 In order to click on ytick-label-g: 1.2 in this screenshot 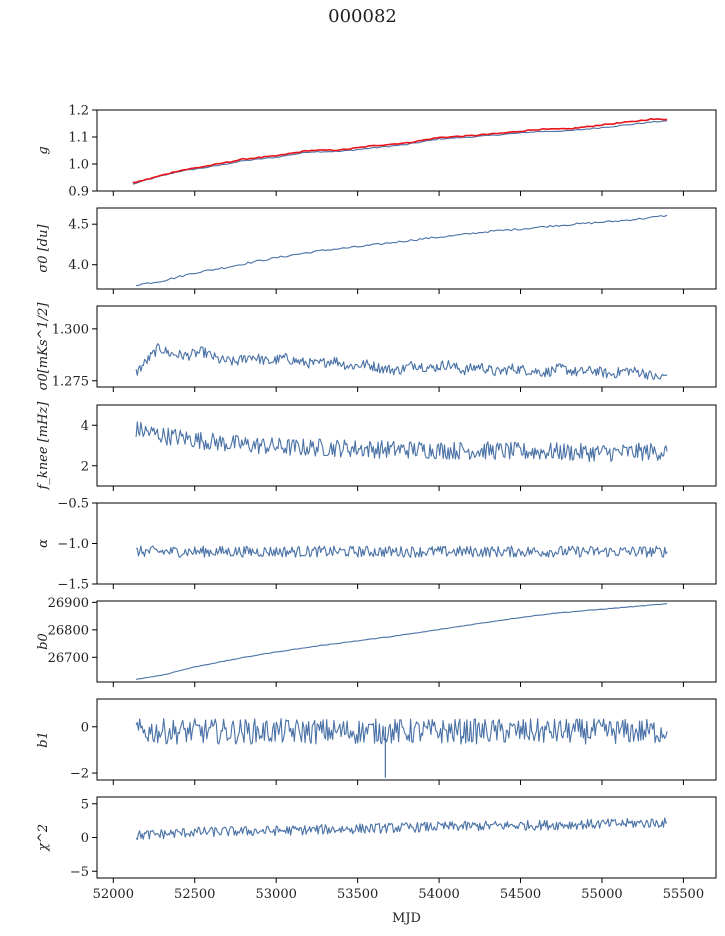, I will do `click(78, 111)`.